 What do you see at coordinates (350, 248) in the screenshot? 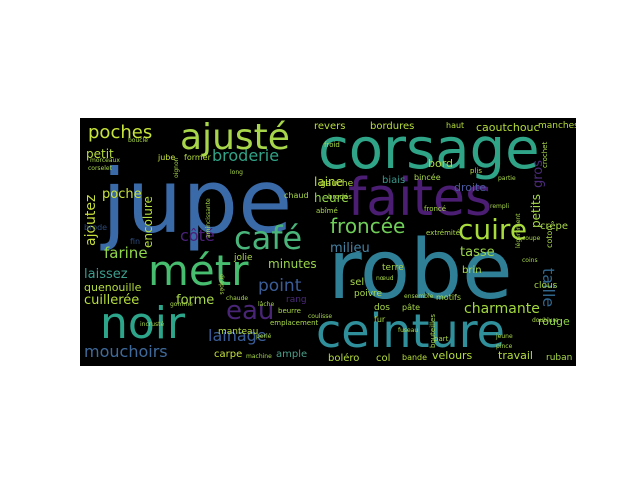
I see `word: milieu` at bounding box center [350, 248].